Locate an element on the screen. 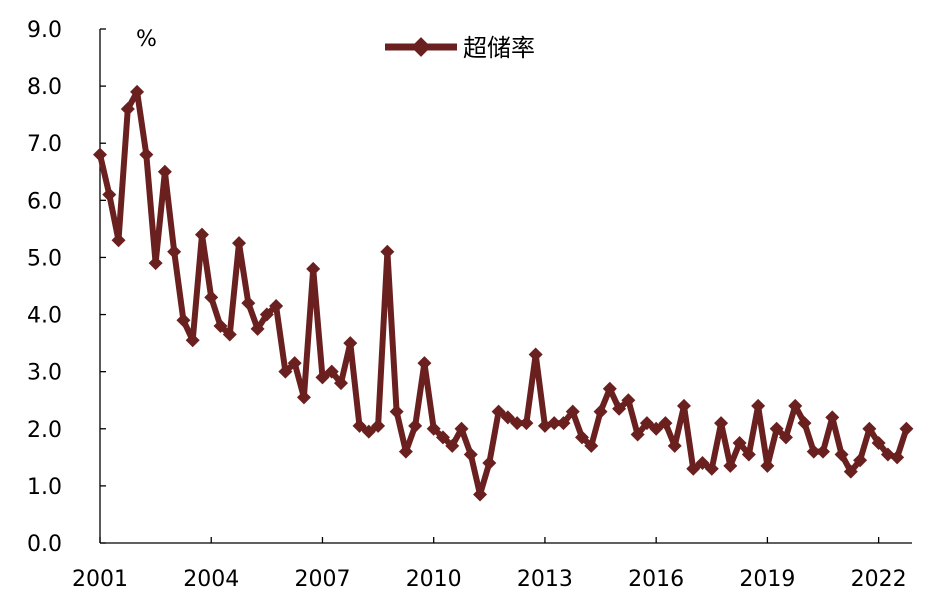 This screenshot has width=945, height=609. x-tick-label: 2013 is located at coordinates (545, 579).